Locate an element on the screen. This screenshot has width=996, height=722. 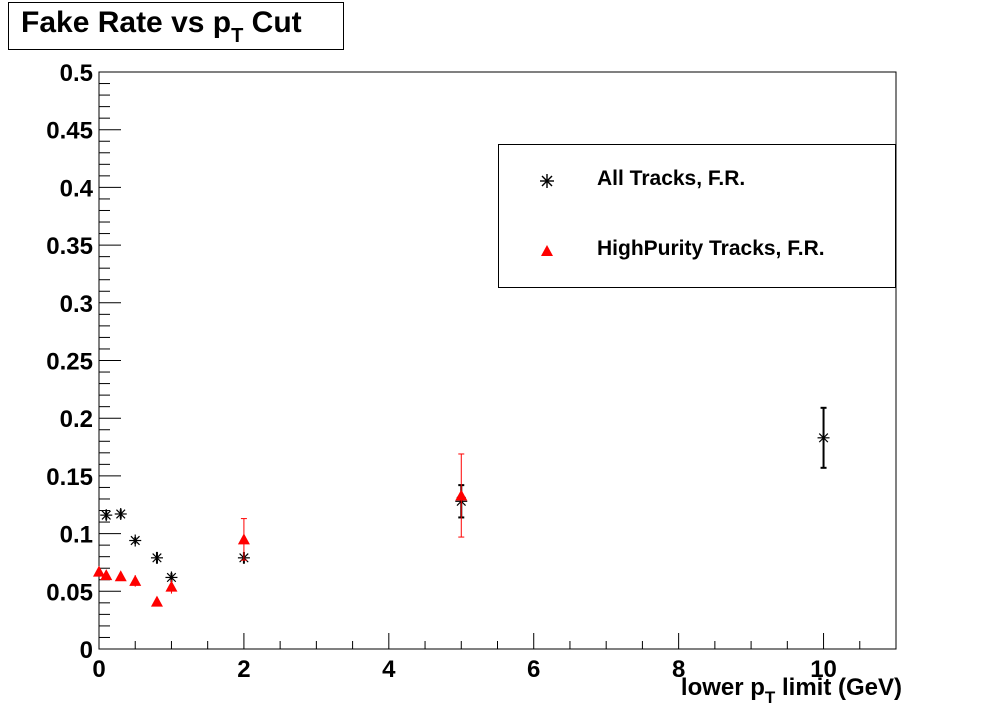
y-tick-label: 0.25 is located at coordinates (69, 362).